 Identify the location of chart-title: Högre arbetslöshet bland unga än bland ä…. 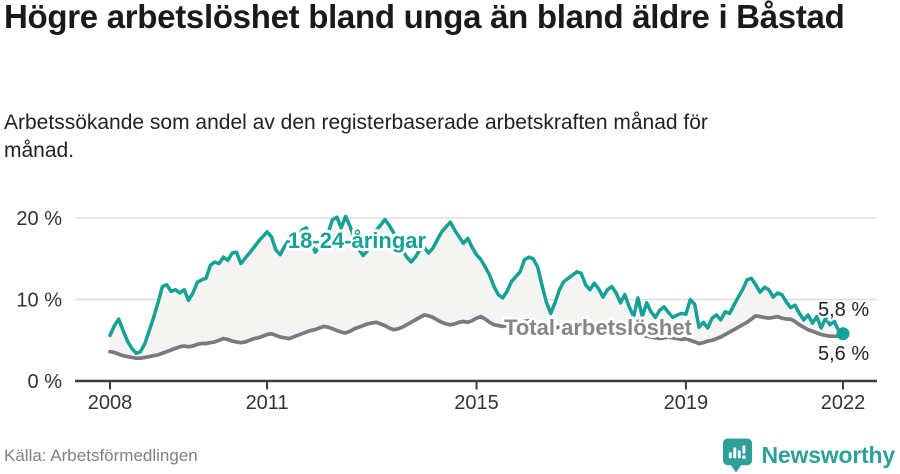
(424, 17).